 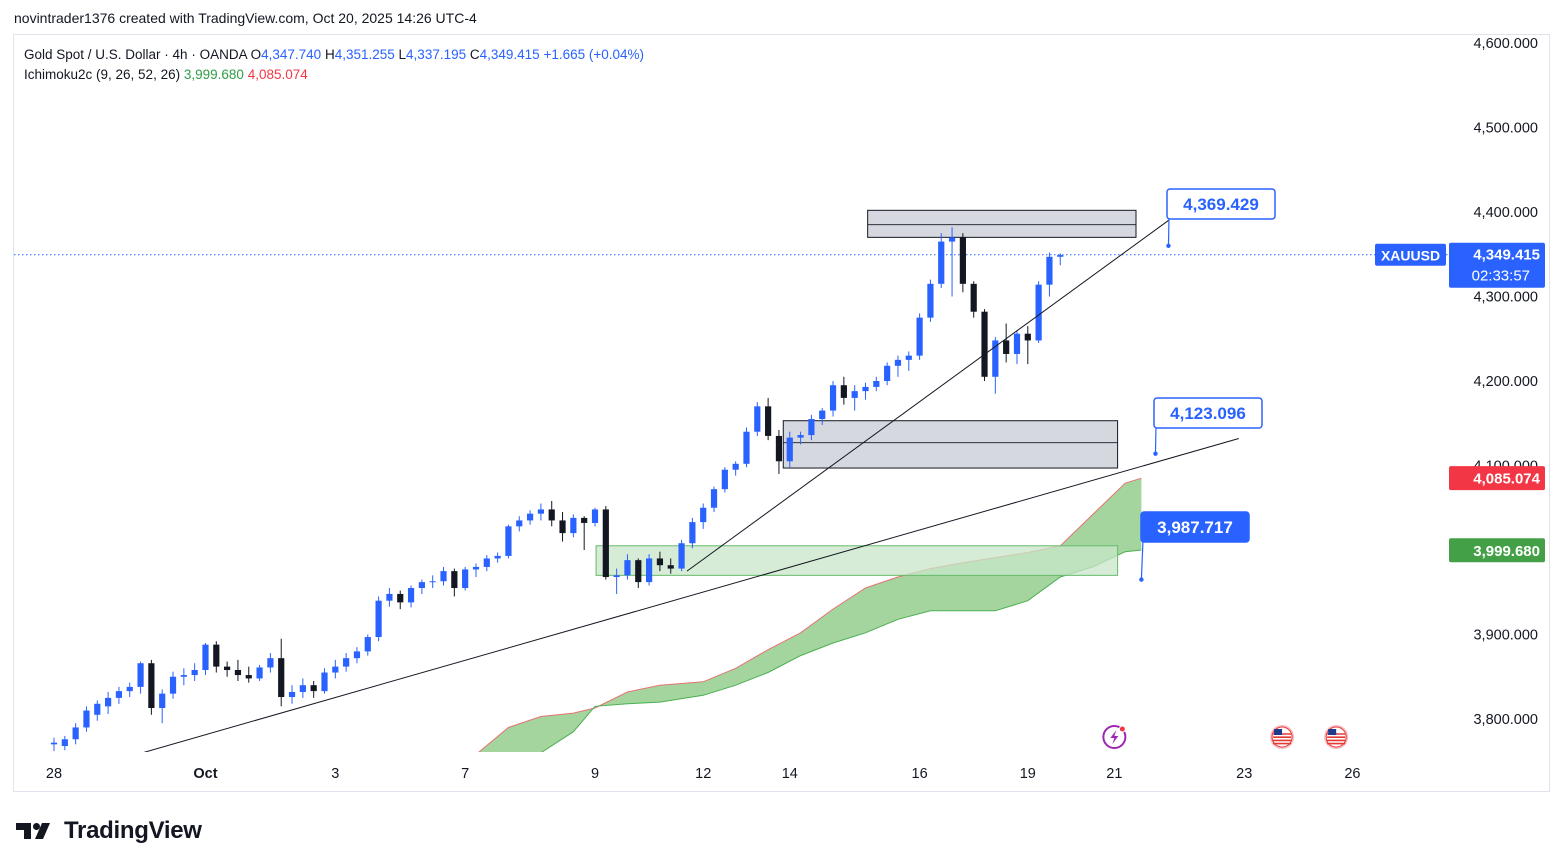 I want to click on flash-bolt-icon, so click(x=1114, y=737).